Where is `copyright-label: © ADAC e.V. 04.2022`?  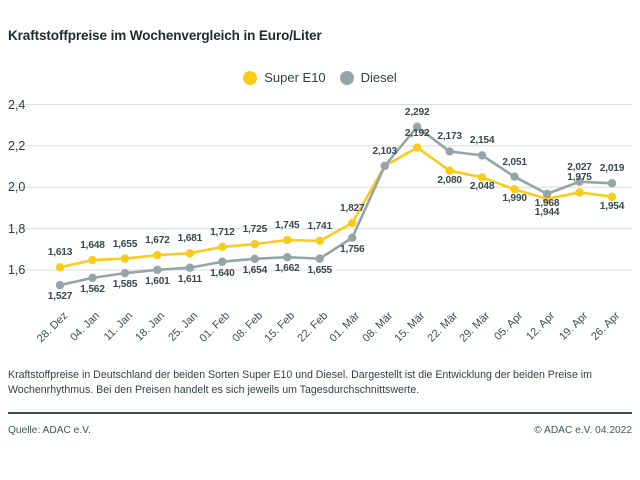 copyright-label: © ADAC e.V. 04.2022 is located at coordinates (583, 430).